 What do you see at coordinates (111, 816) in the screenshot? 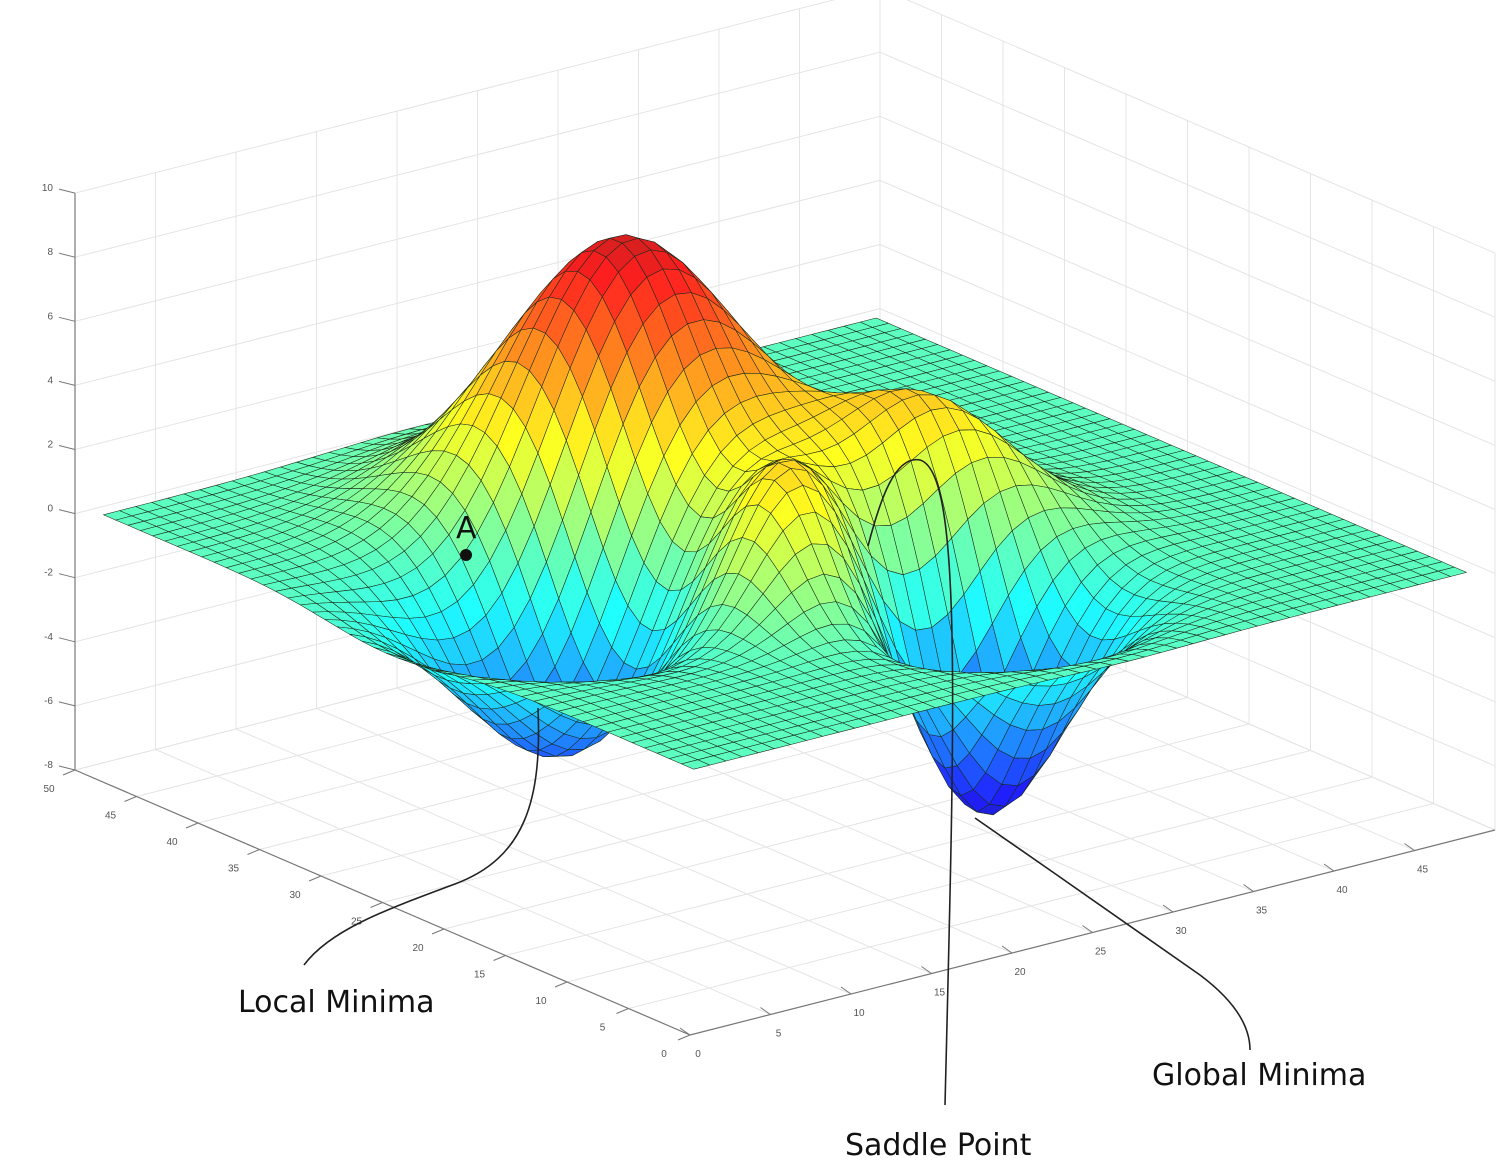
I see `y-tick-label: 45` at bounding box center [111, 816].